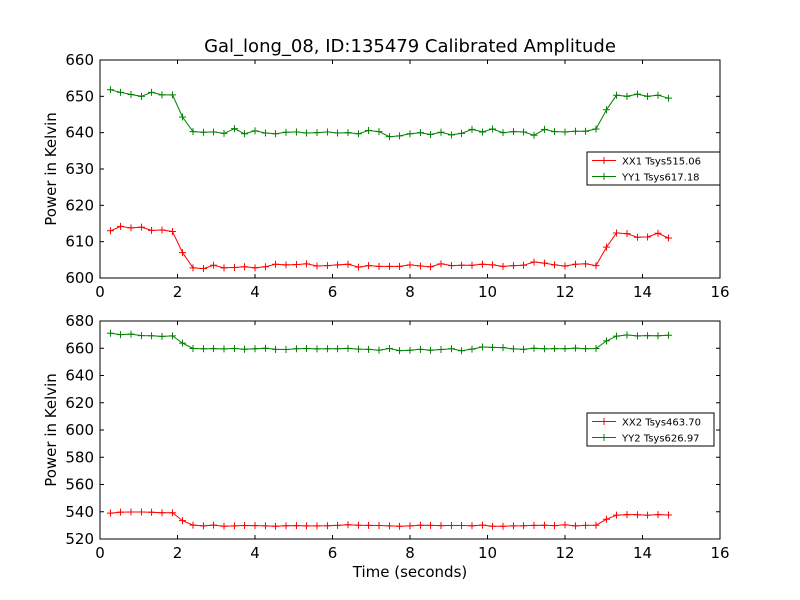  I want to click on y-tick-label: 610, so click(79, 242).